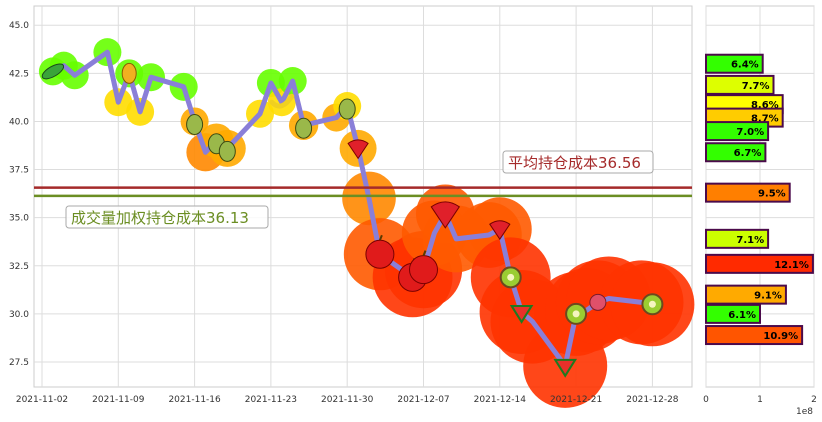 Image resolution: width=822 pixels, height=422 pixels. Describe the element at coordinates (363, 189) in the screenshot. I see `cost-lines: 平均持仓成本36.56 成交量加权持仓成本36.13` at that location.